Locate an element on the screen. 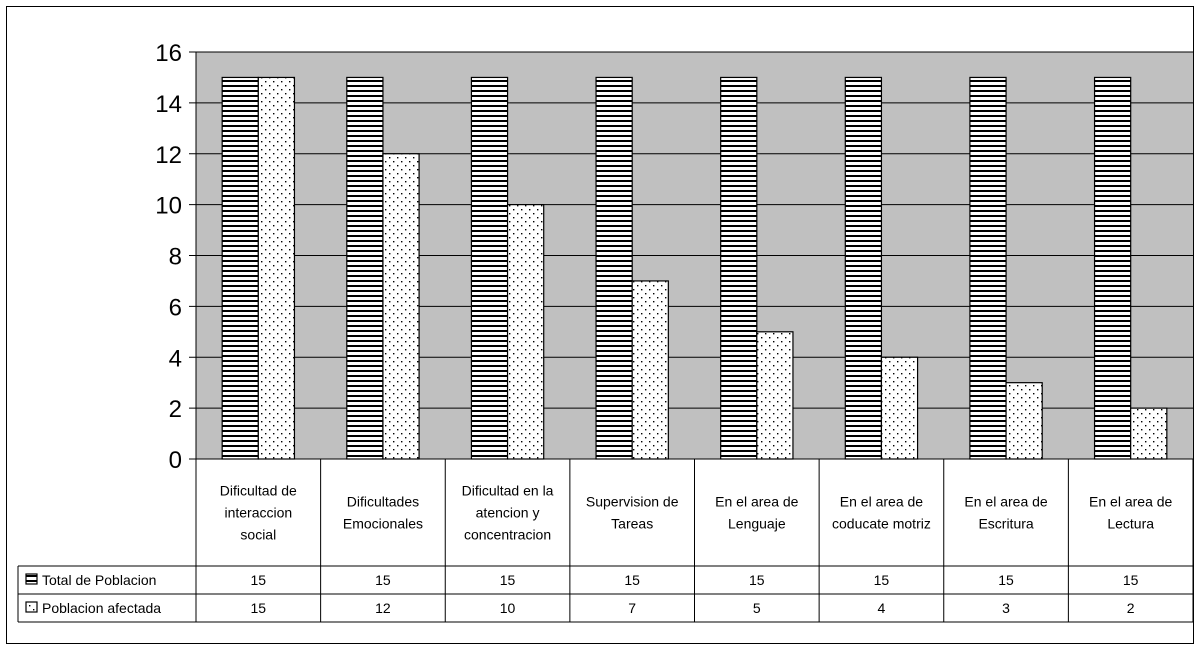  table-cell: 10 is located at coordinates (508, 608).